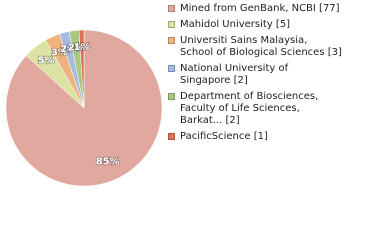 The image size is (380, 240). I want to click on legend-label: Mined from GenBank, NCBI [77], so click(260, 8).